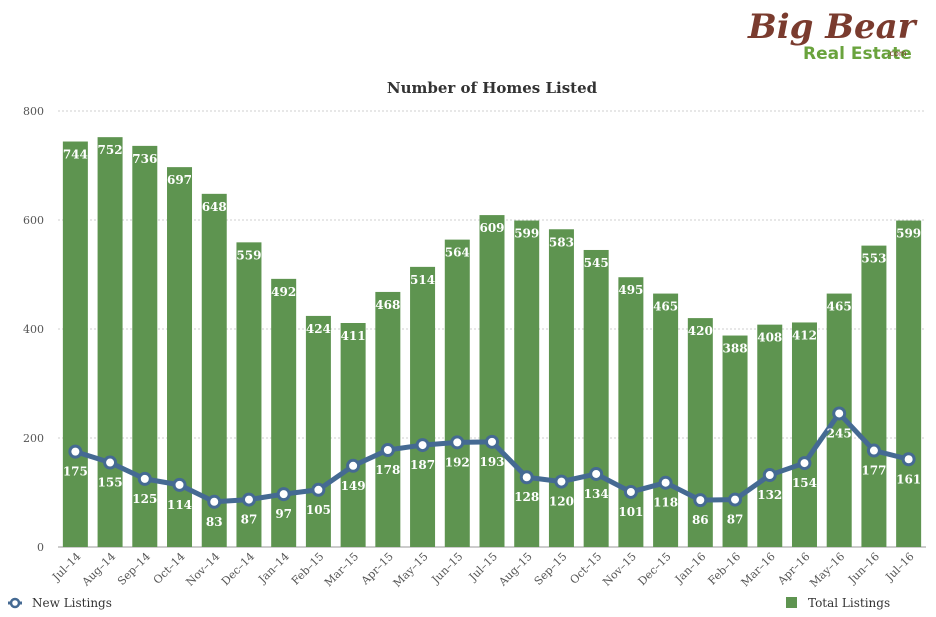 This screenshot has height=617, width=936. Describe the element at coordinates (33, 220) in the screenshot. I see `y-tick-label: 600` at that location.